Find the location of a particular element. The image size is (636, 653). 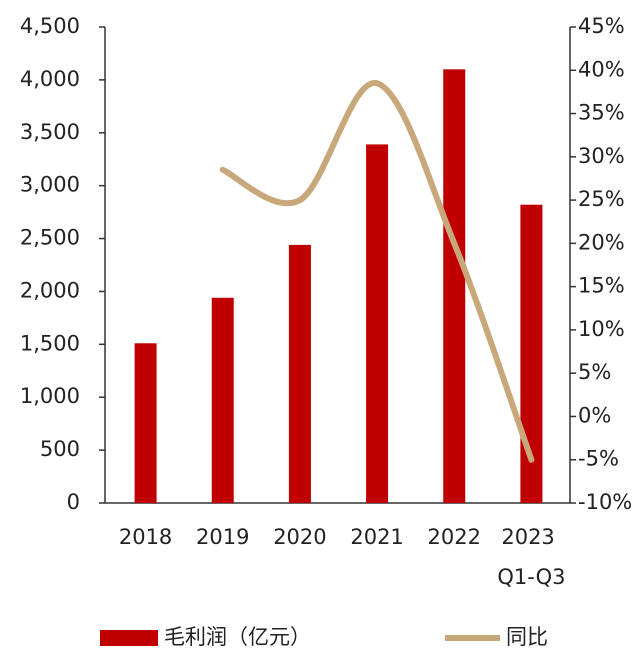

x-tick-label: 2021 is located at coordinates (376, 537).